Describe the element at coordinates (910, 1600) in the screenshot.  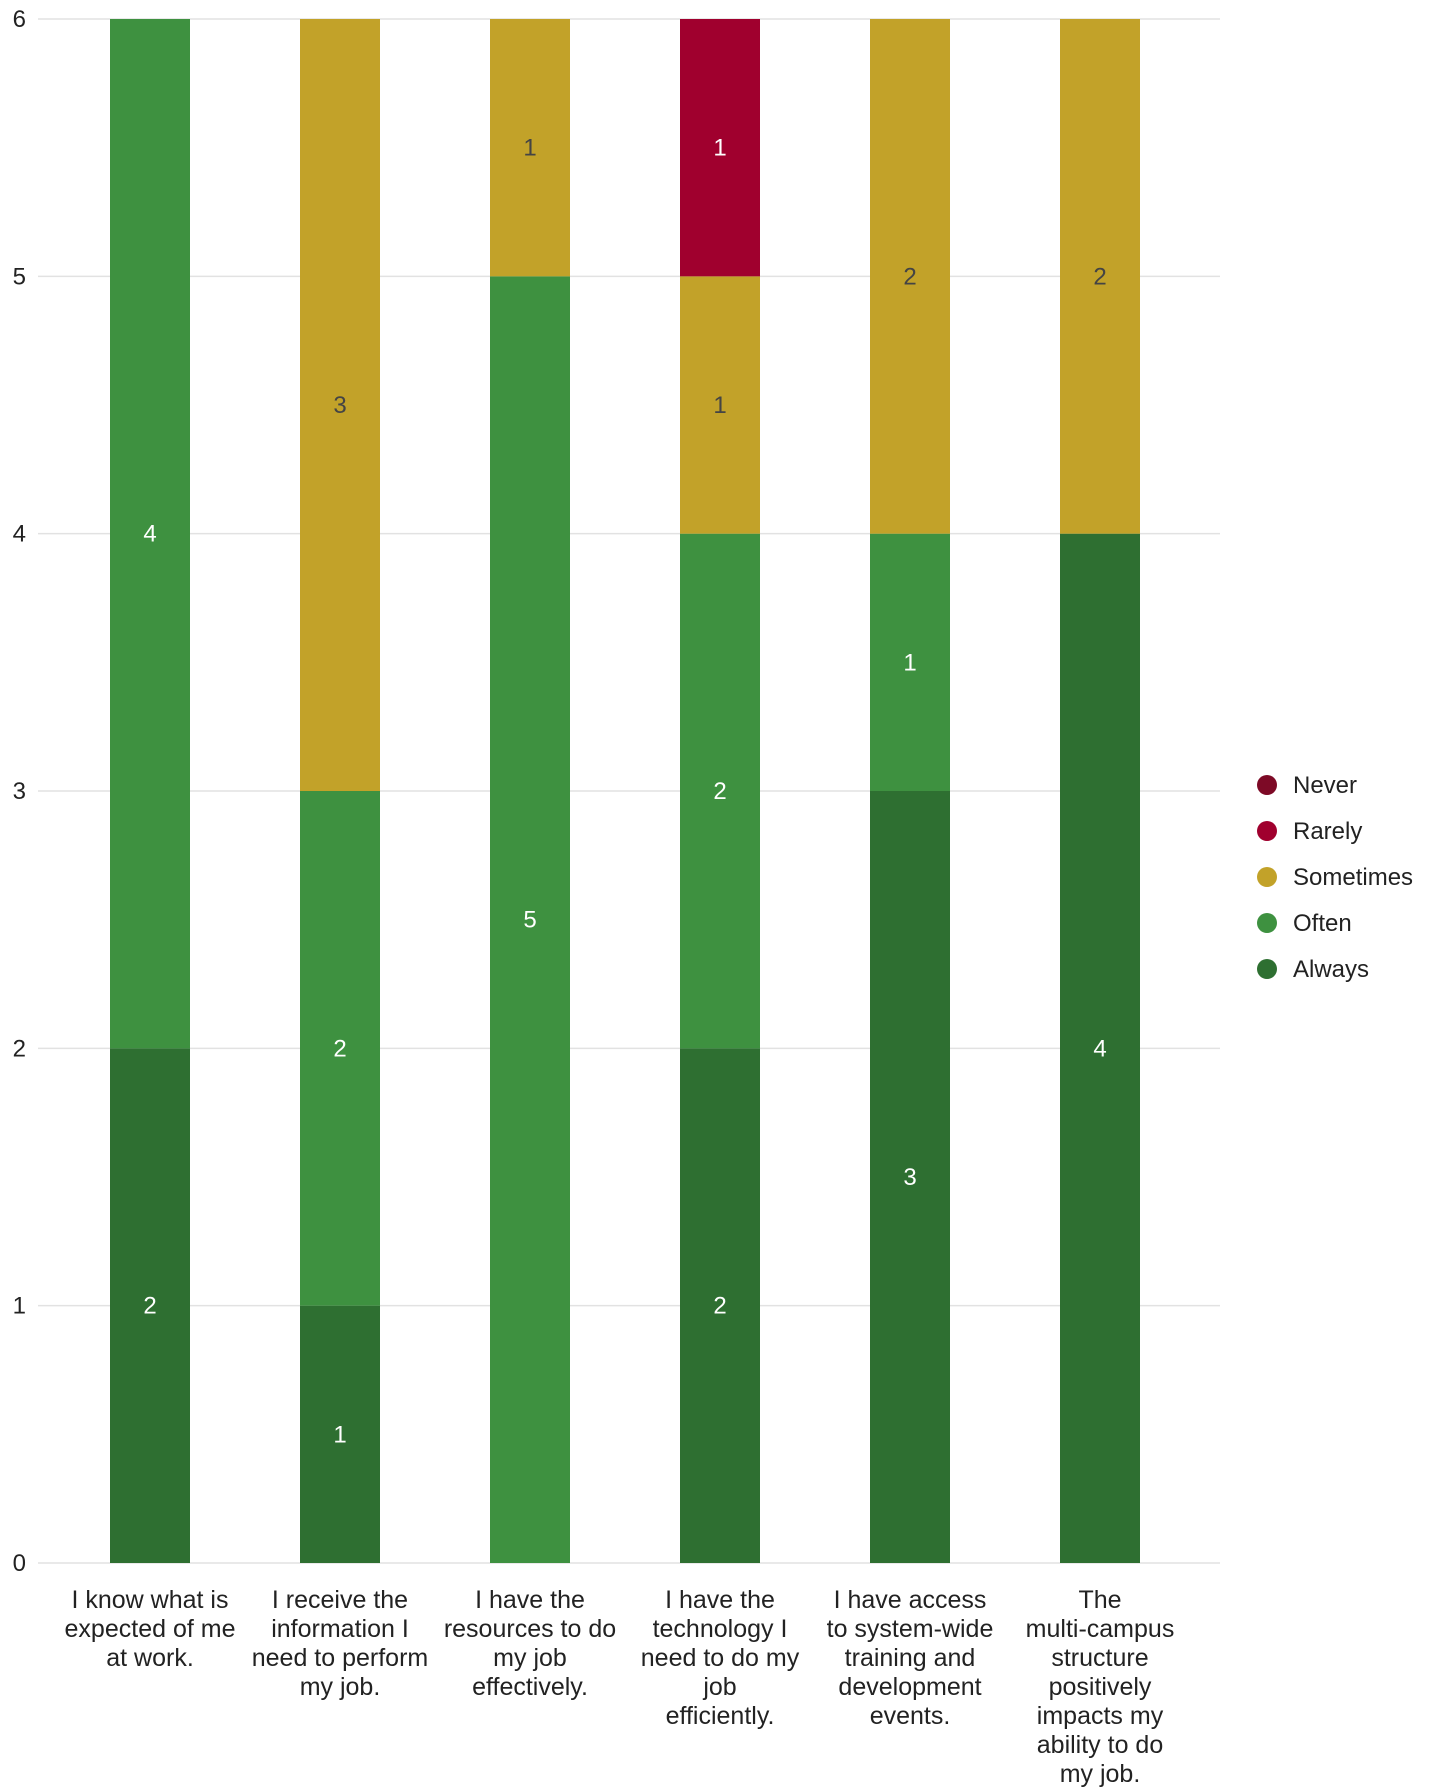
I see `x-category-label-line: I have access` at that location.